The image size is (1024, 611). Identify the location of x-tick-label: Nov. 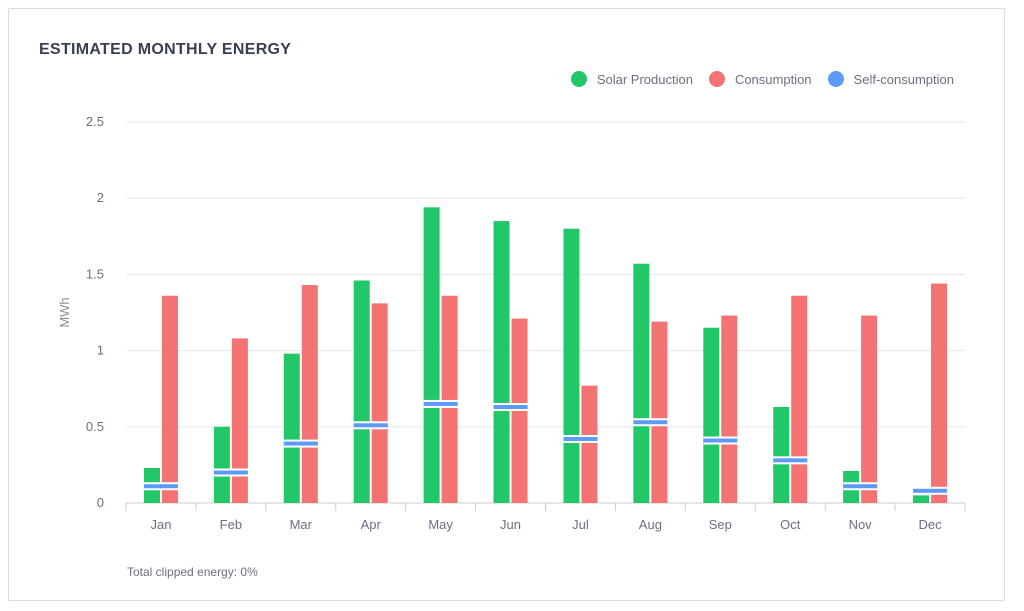
(861, 524).